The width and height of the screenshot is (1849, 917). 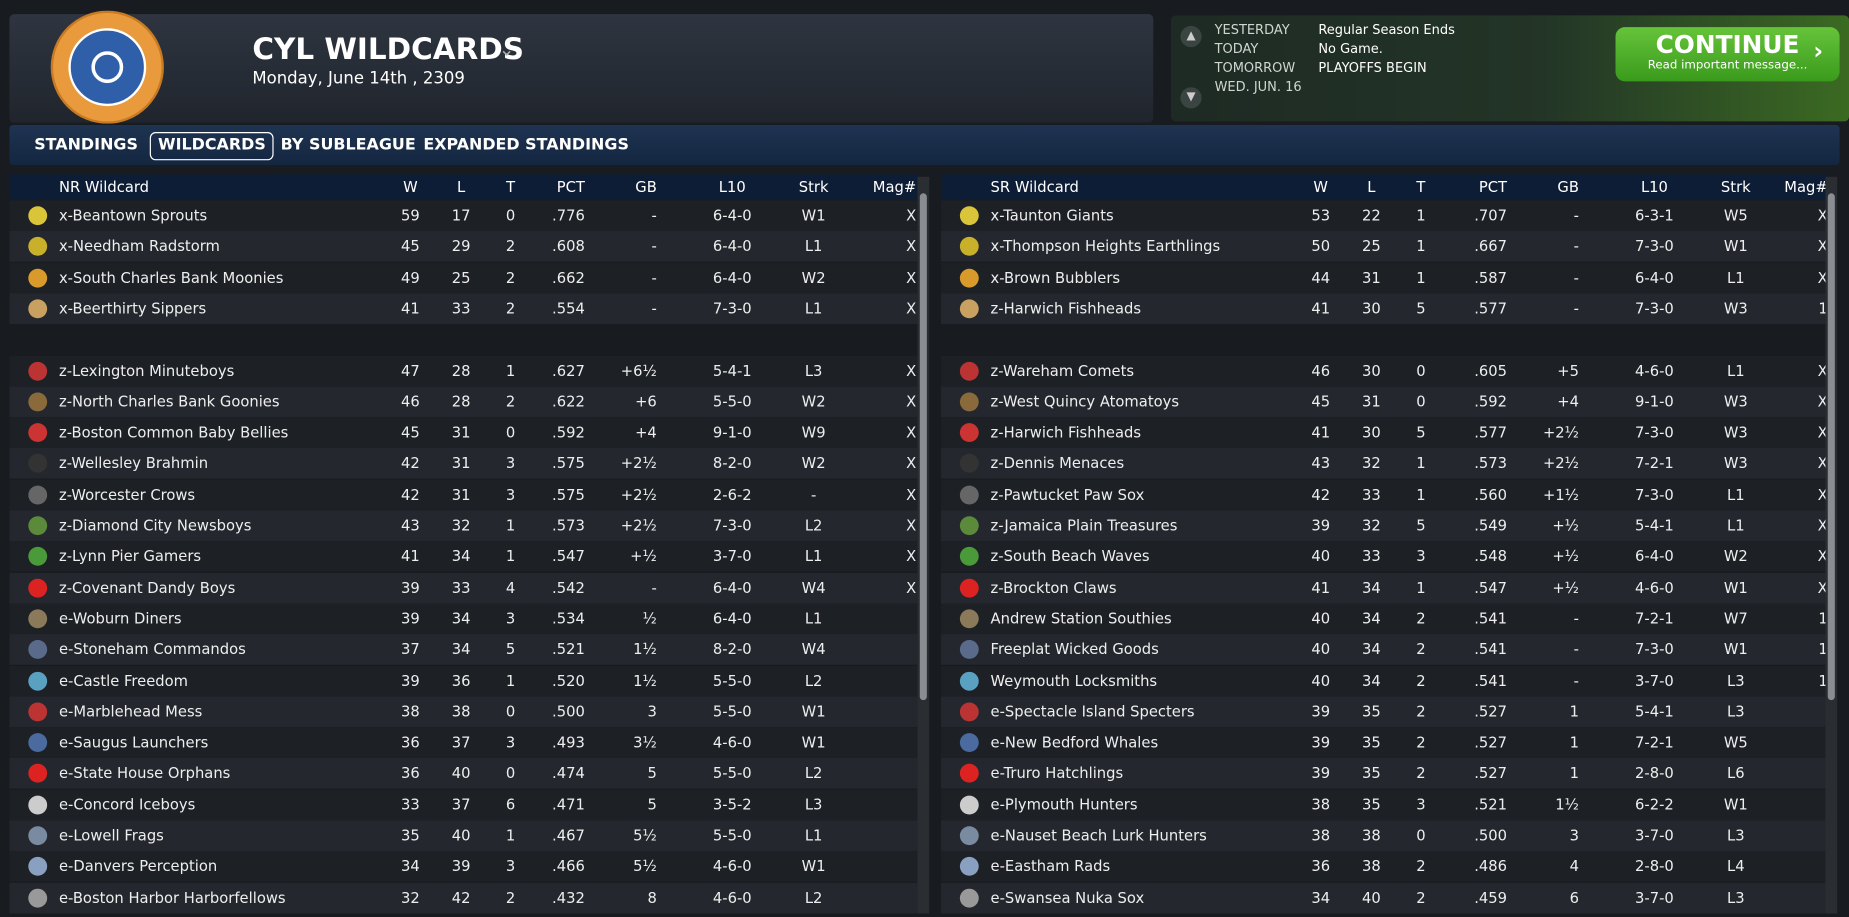 I want to click on stat-cell: .527, so click(x=1491, y=742).